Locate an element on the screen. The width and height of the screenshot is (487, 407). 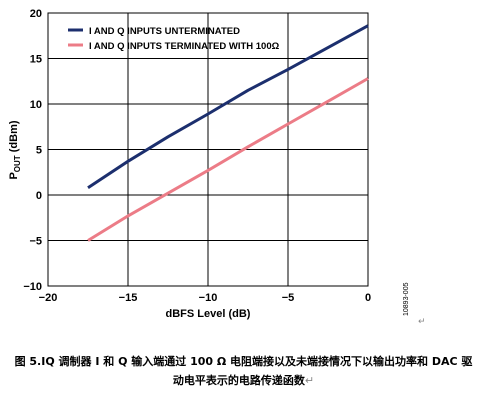
x-tick-label: −15 is located at coordinates (128, 298).